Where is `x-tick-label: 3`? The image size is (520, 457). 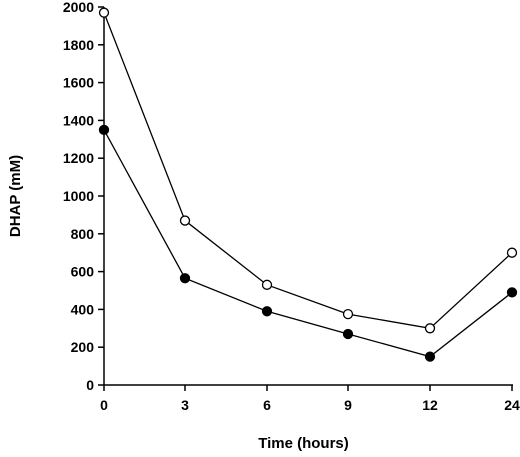 x-tick-label: 3 is located at coordinates (185, 405).